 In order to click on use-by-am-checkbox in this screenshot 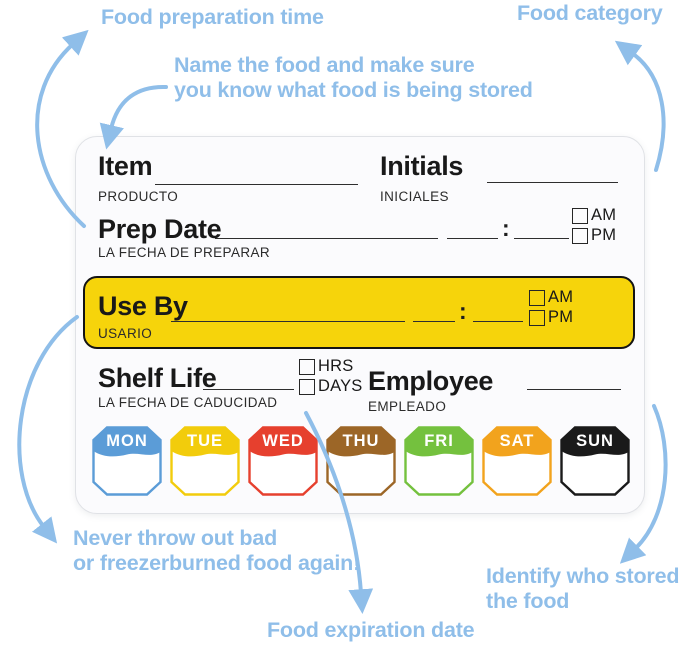, I will do `click(537, 298)`.